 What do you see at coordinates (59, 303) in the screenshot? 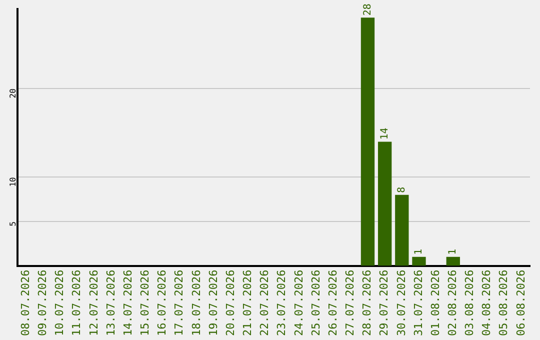
I see `x-tick-label: 10.07.2026` at bounding box center [59, 303].